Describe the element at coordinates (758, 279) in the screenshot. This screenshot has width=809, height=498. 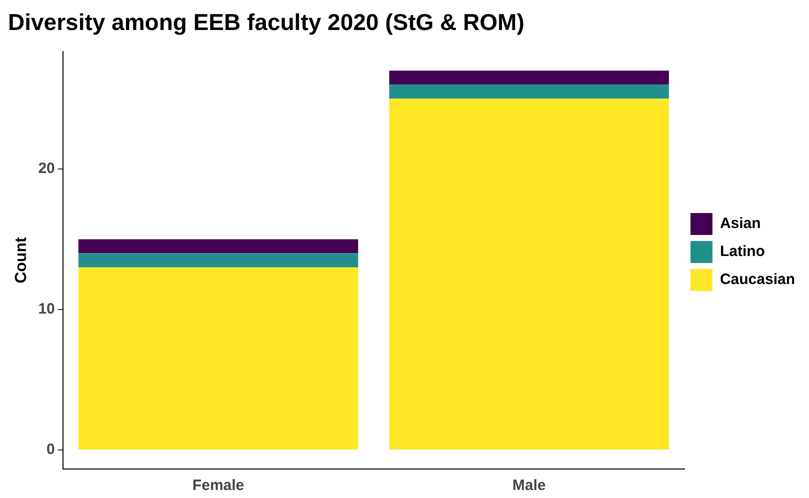
I see `legend-label: Caucasian` at that location.